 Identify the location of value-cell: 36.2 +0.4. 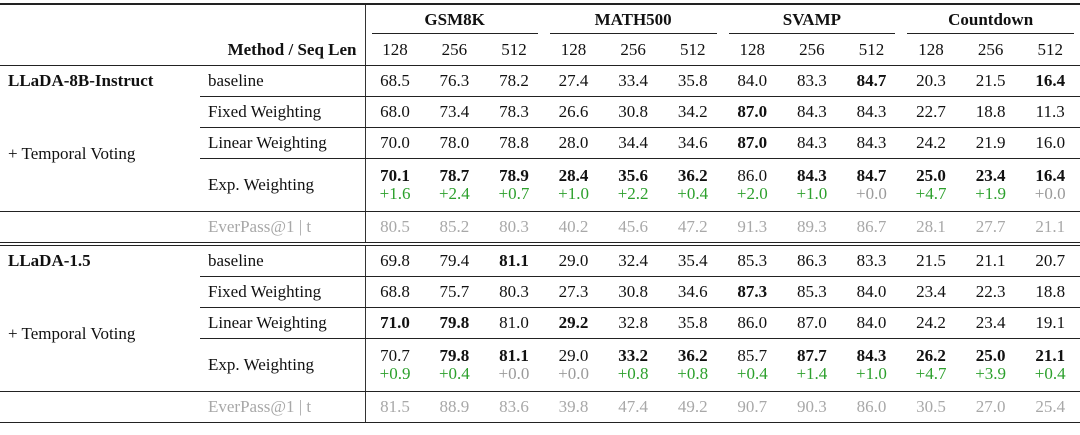
(692, 185).